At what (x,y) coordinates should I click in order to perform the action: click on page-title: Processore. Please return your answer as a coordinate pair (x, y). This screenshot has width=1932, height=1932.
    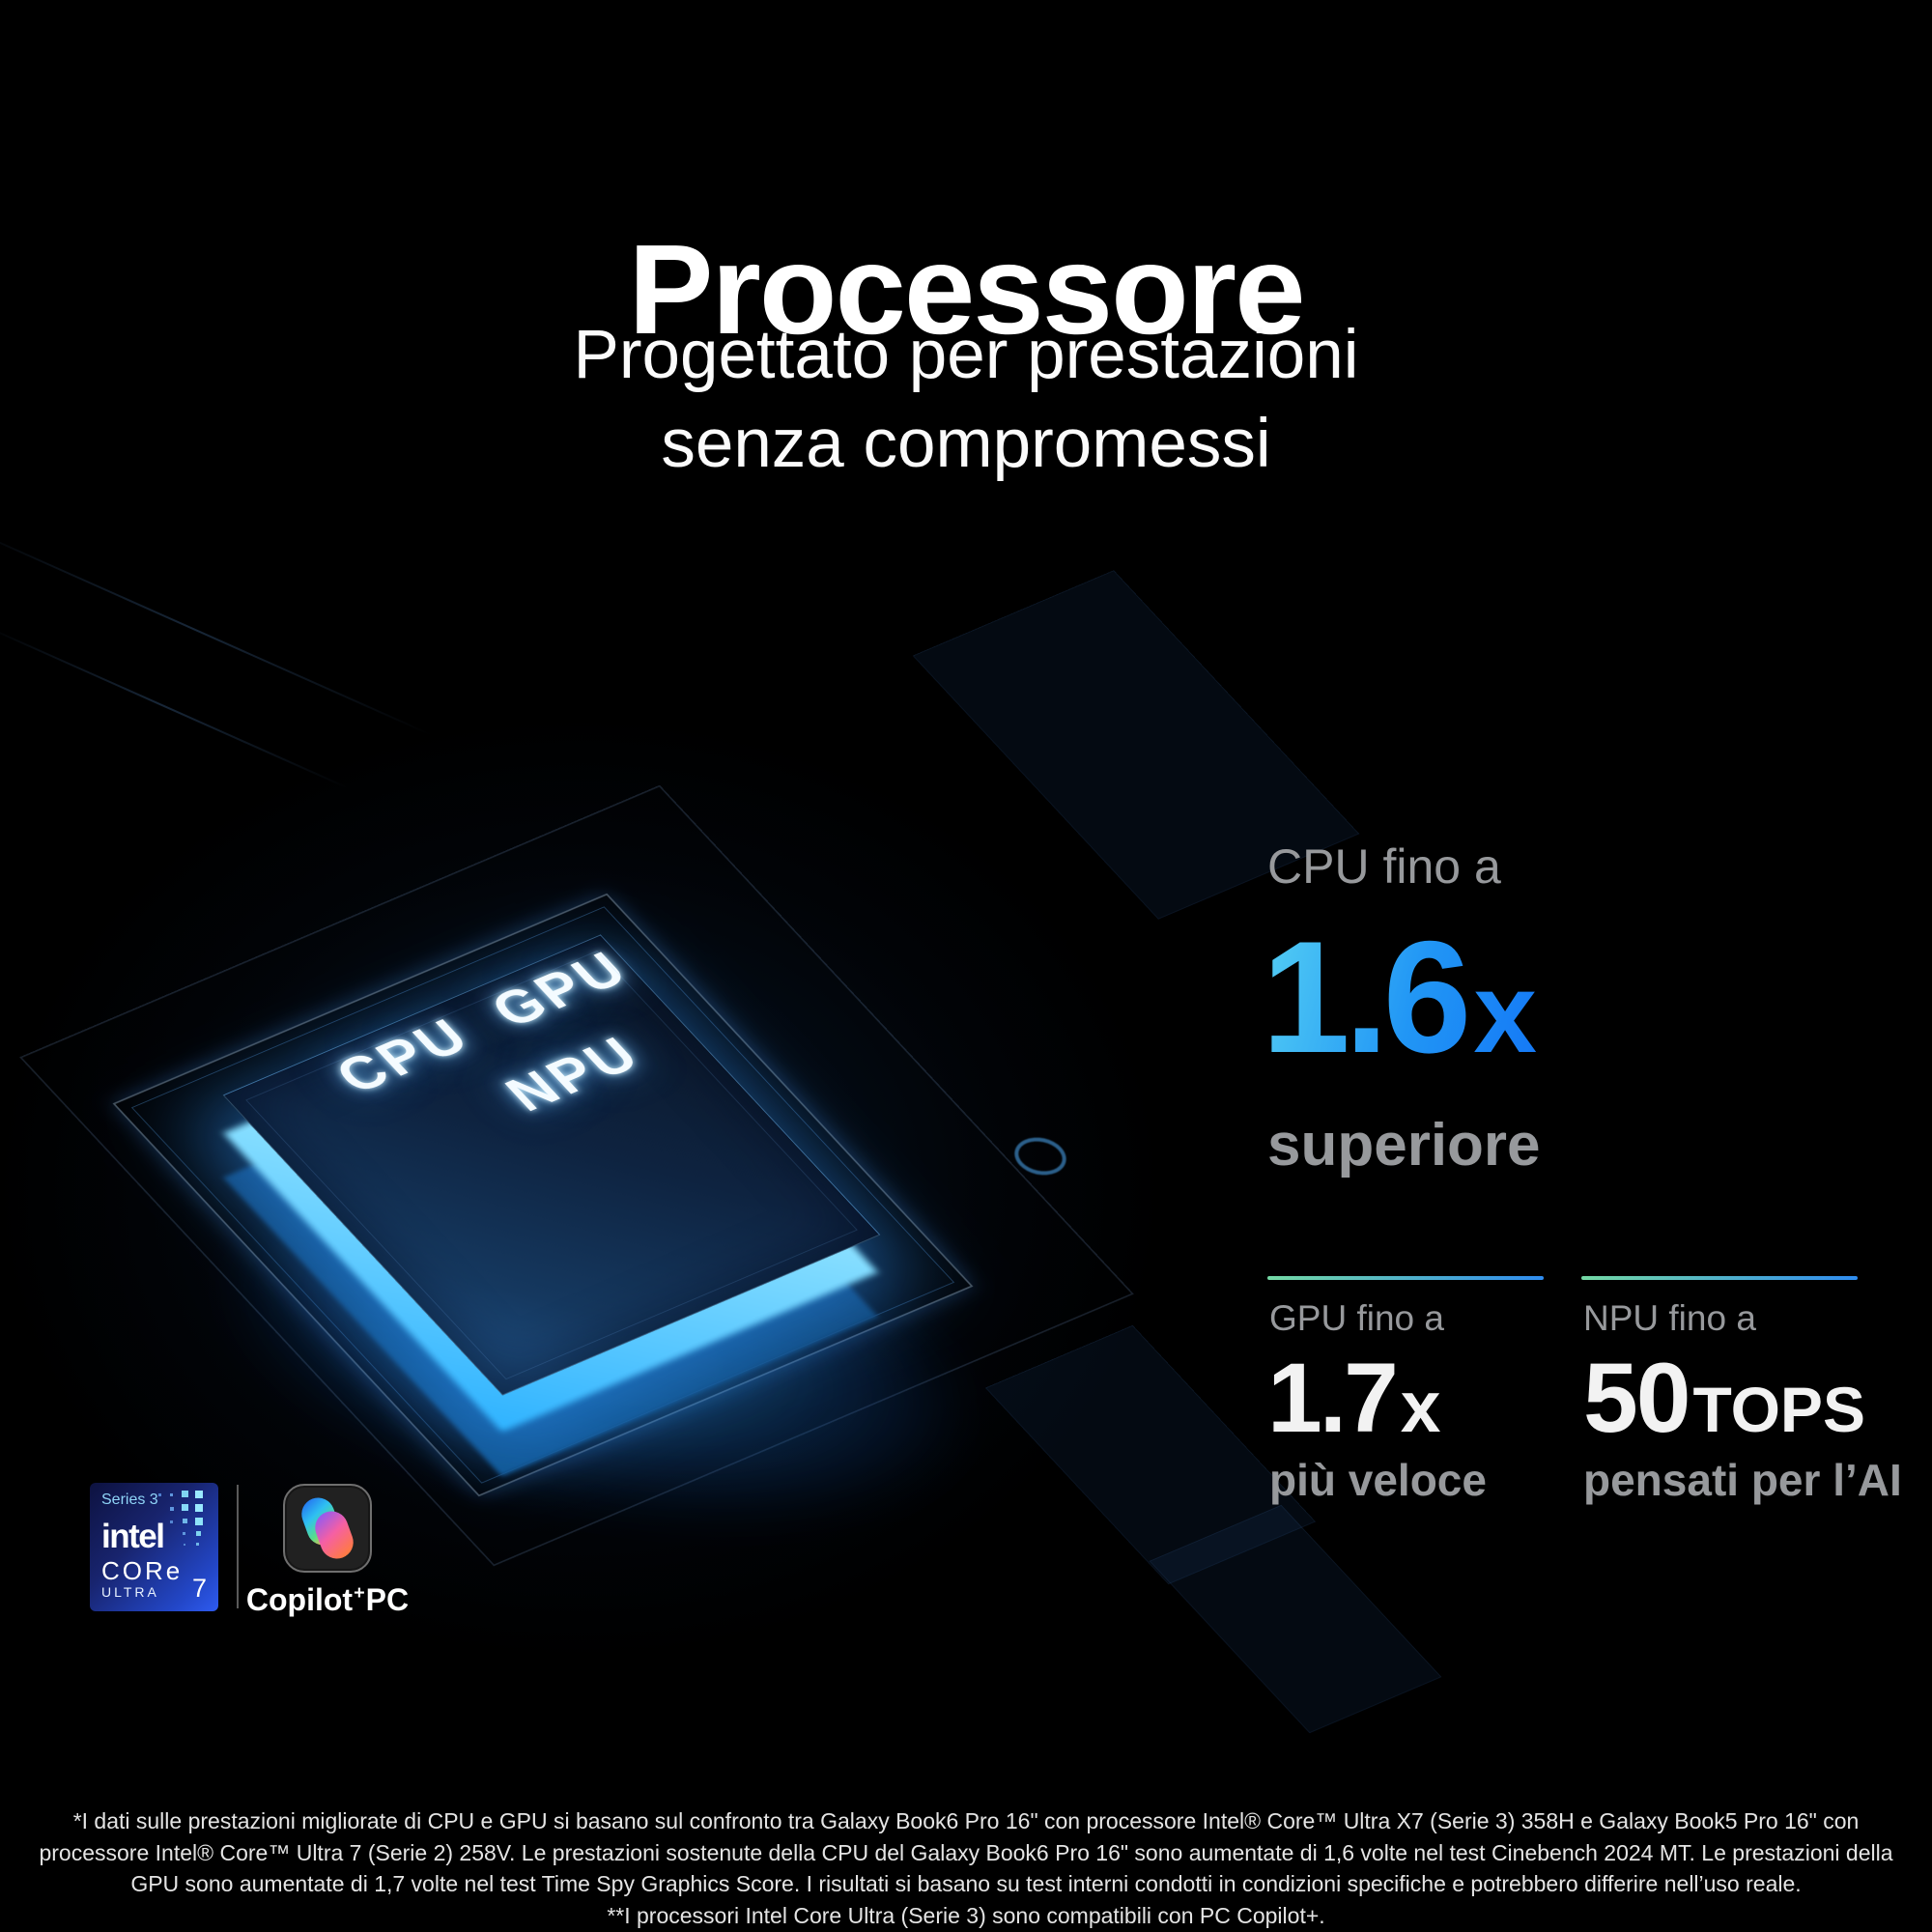
    Looking at the image, I should click on (966, 289).